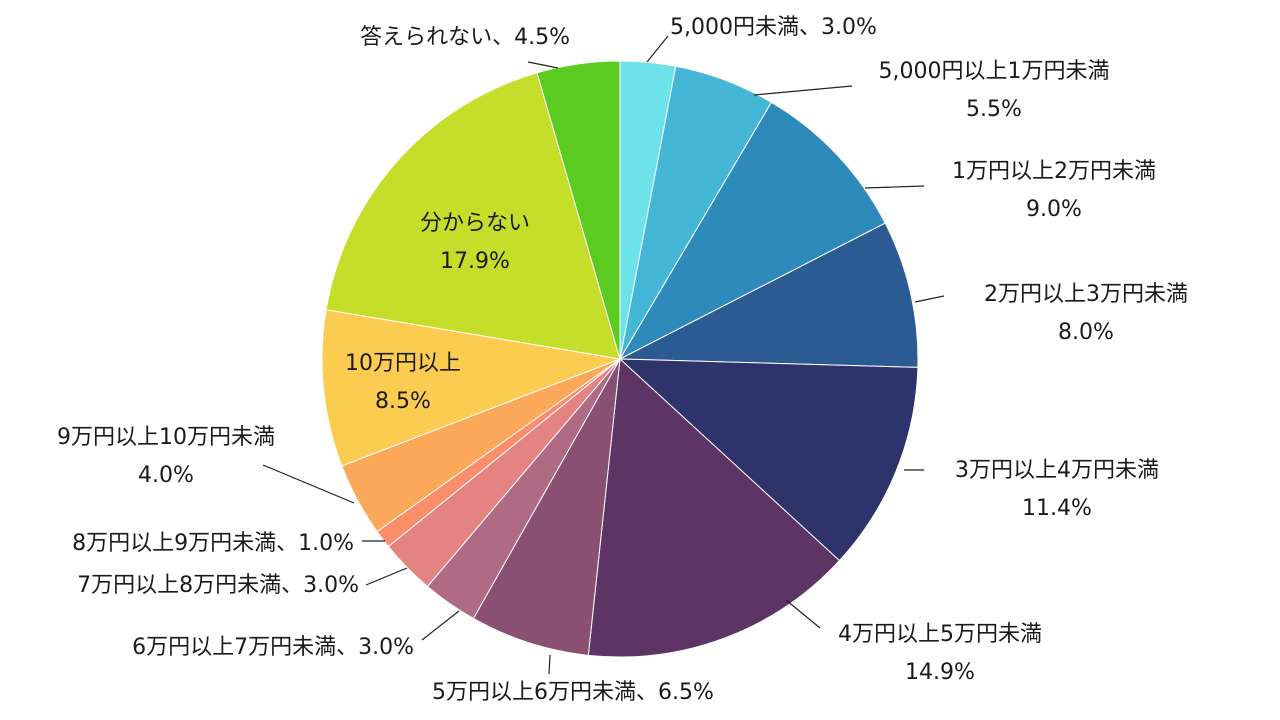 Image resolution: width=1280 pixels, height=720 pixels. Describe the element at coordinates (1086, 313) in the screenshot. I see `slice-label: 2万円以上3万円未満 8.0%` at that location.